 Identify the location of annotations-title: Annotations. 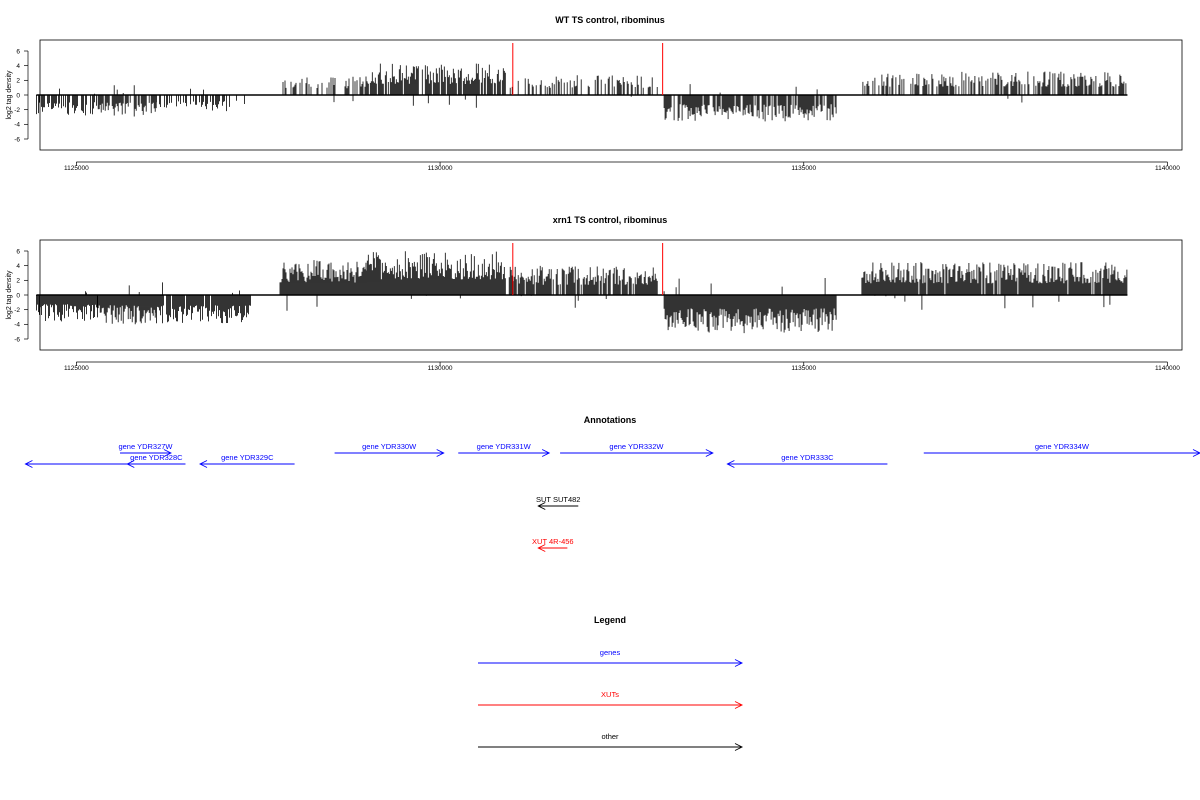
(610, 420).